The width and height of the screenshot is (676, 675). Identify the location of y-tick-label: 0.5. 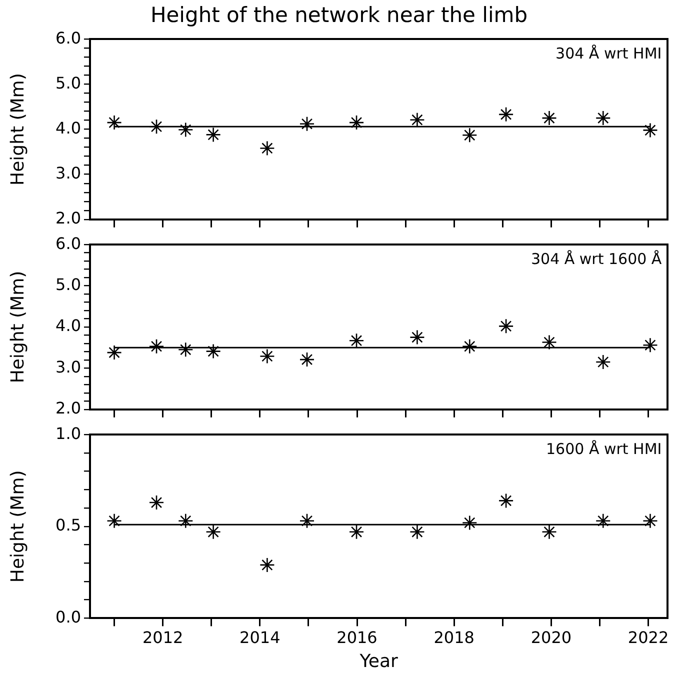
(68, 525).